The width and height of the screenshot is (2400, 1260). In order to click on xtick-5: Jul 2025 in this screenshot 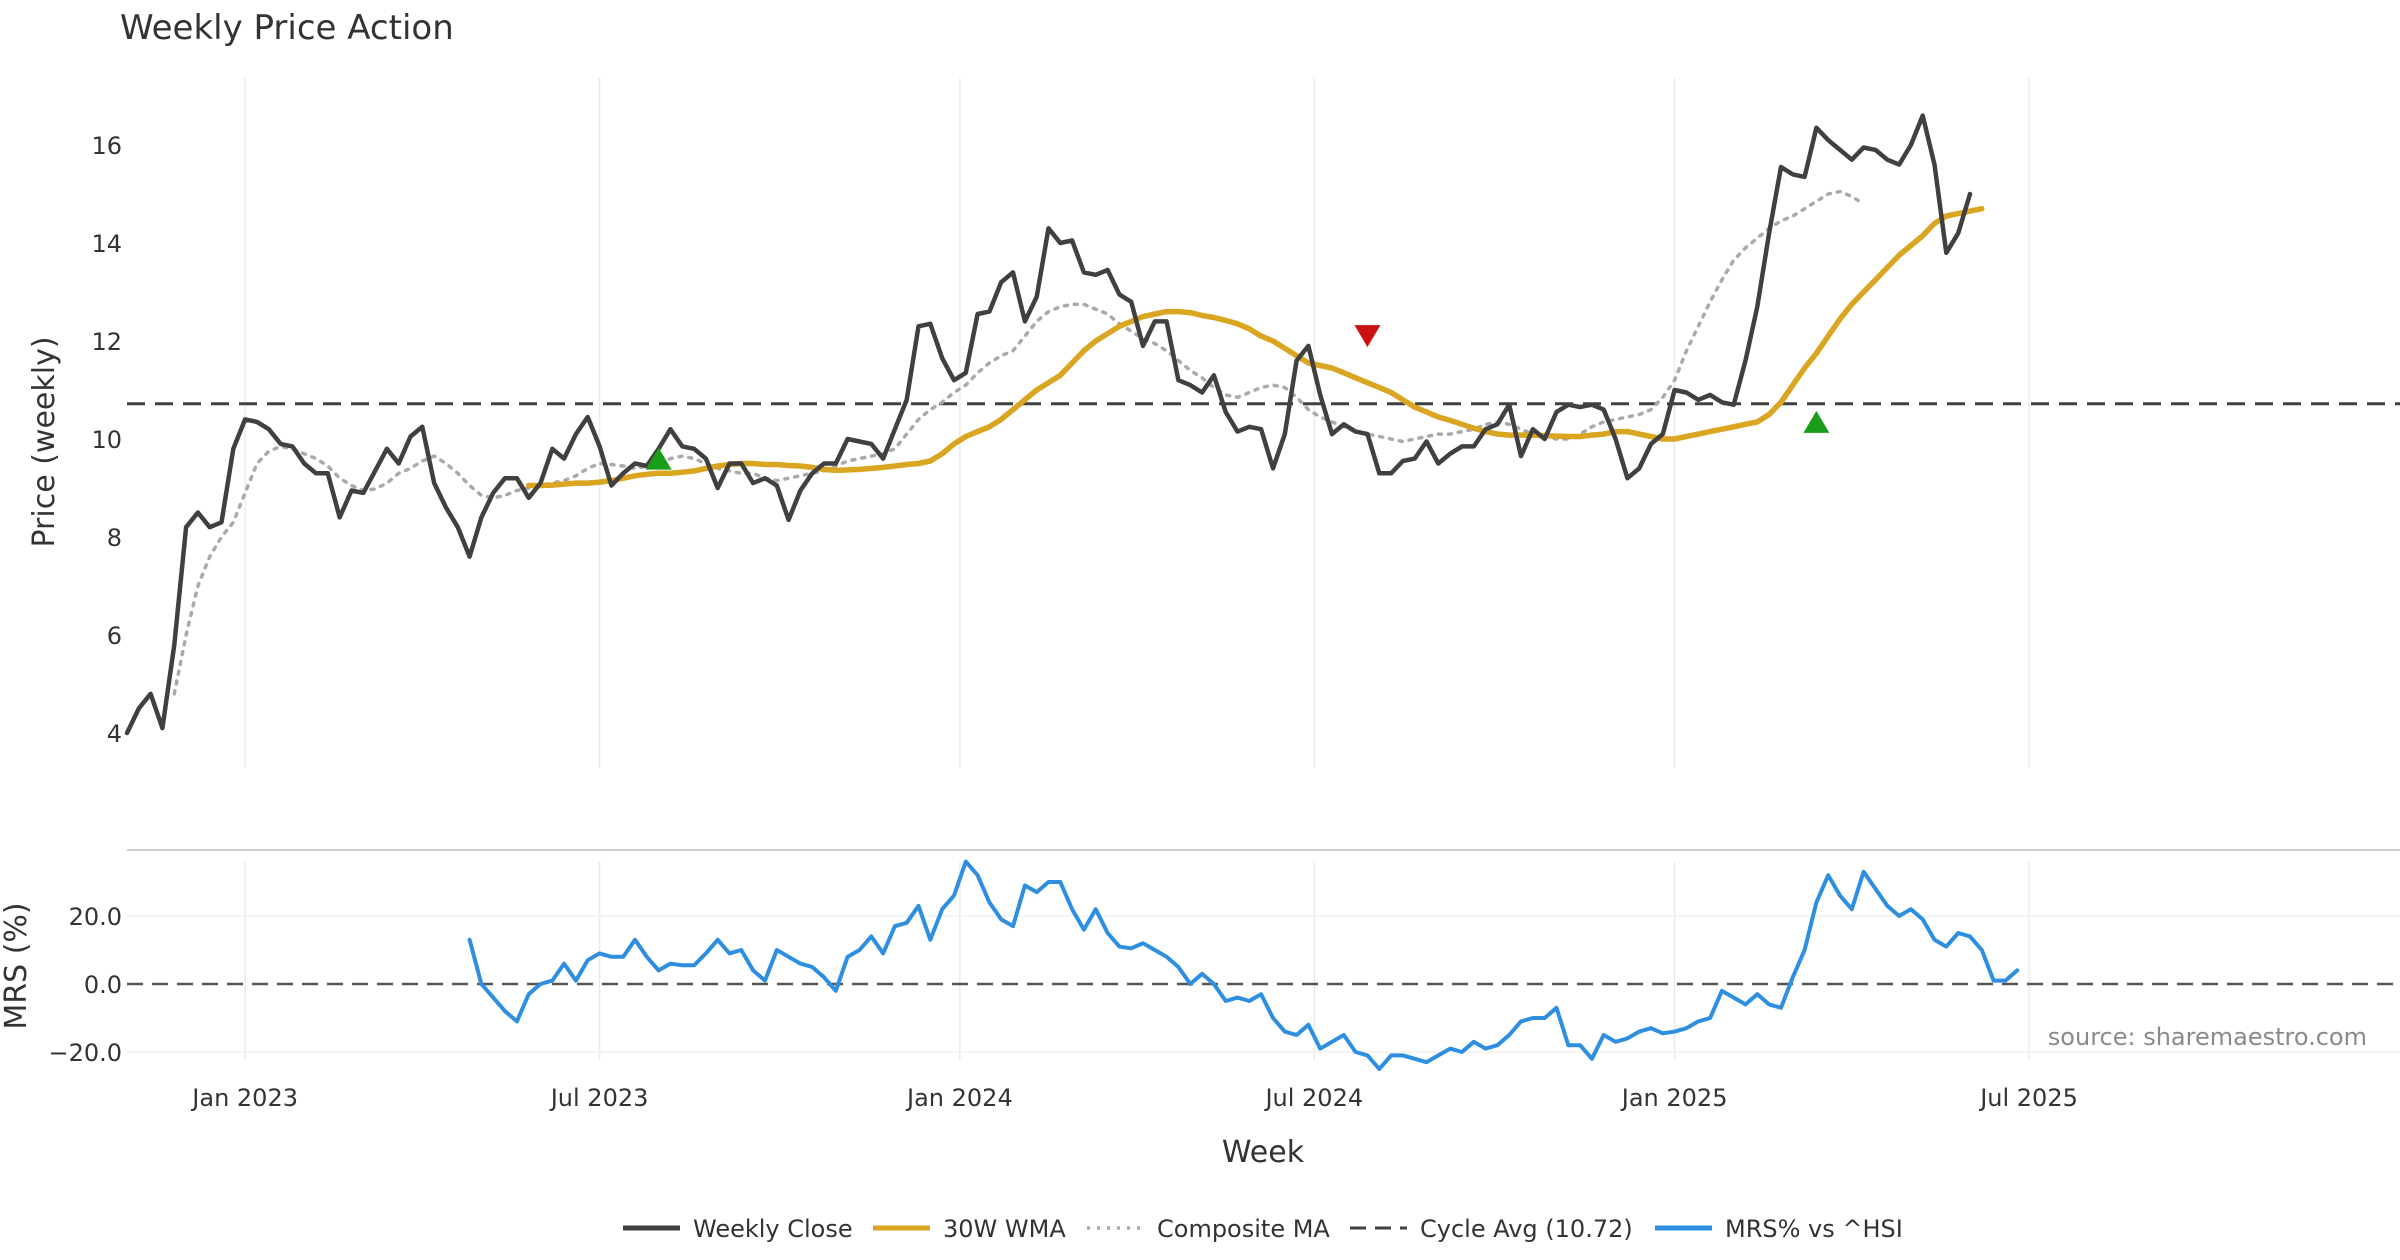, I will do `click(2028, 1098)`.